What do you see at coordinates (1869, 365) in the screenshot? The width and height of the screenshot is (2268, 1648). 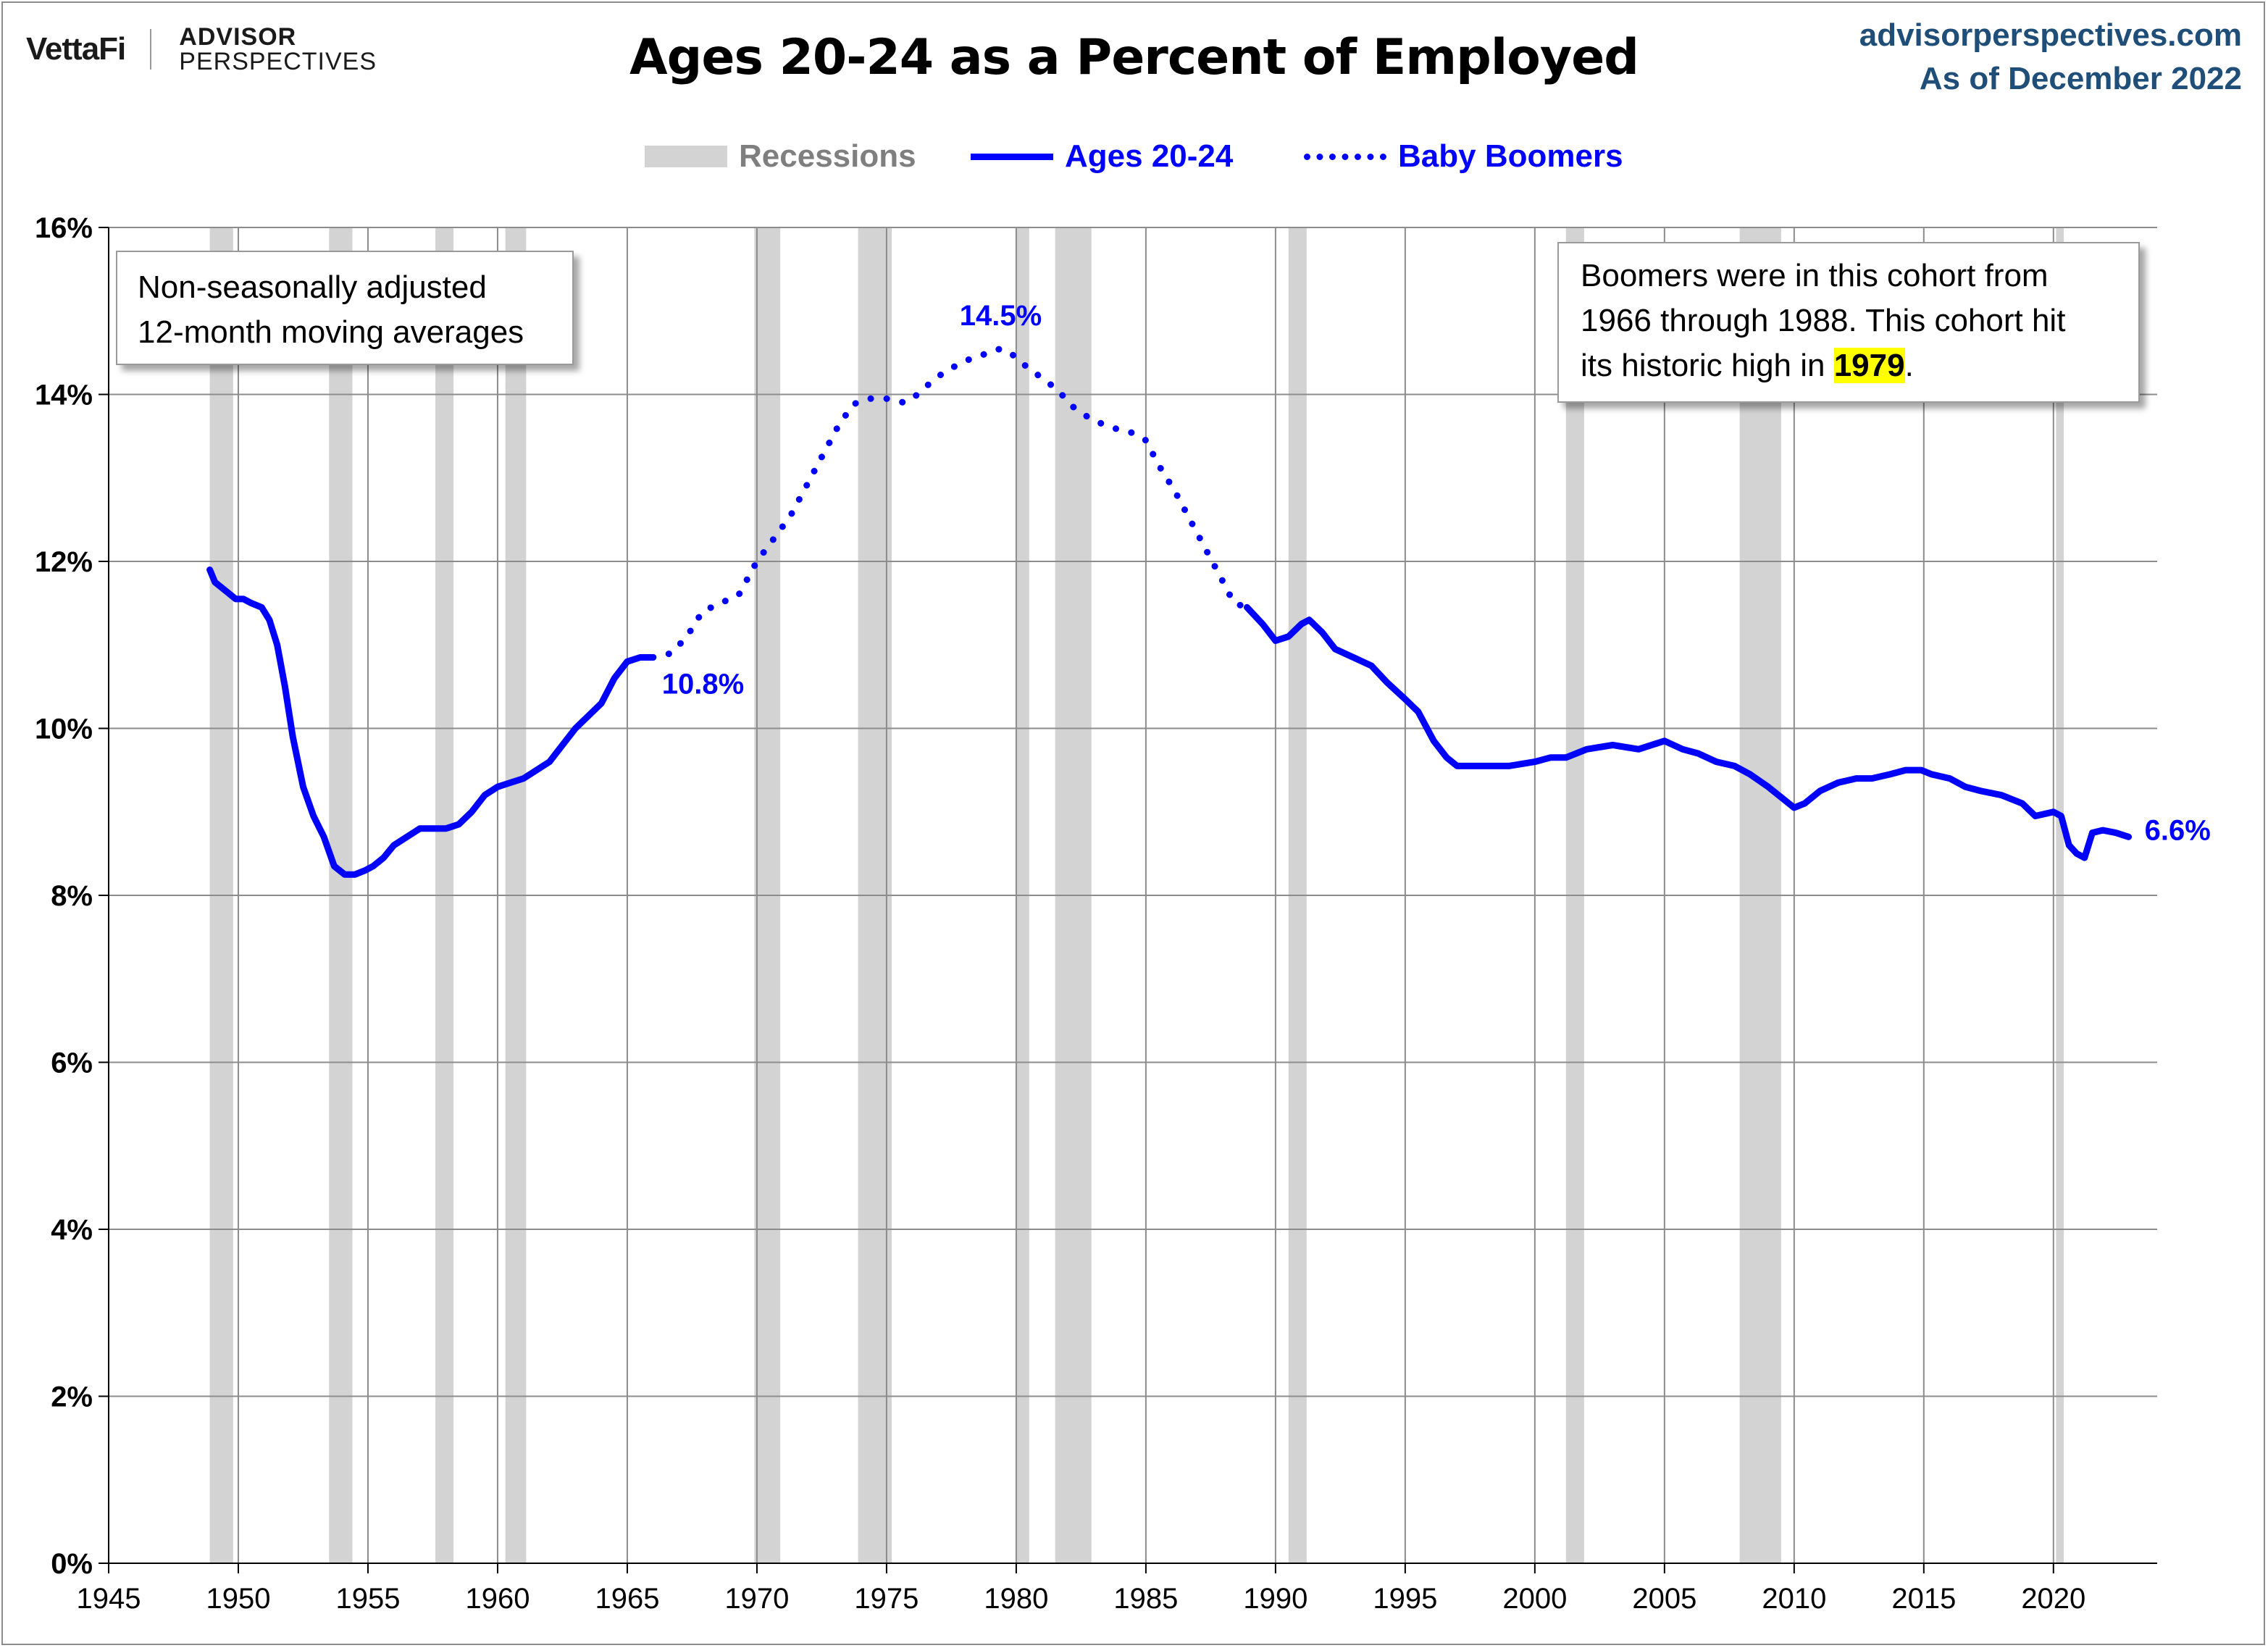 I see `boomers-note-highlight: 1979` at bounding box center [1869, 365].